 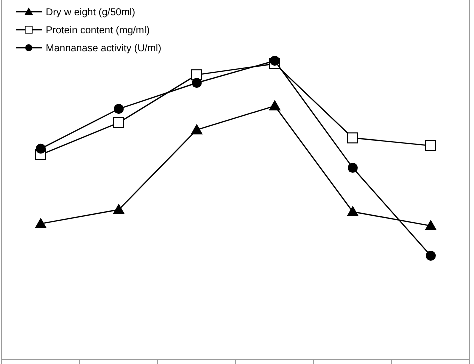 I want to click on legend-label: Mannanase activity (U/ml), so click(x=104, y=49).